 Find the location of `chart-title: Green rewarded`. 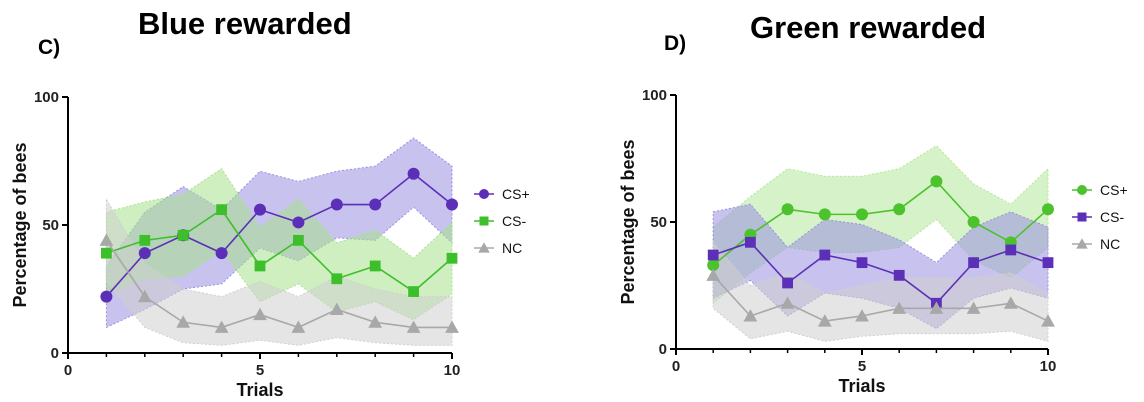

chart-title: Green rewarded is located at coordinates (868, 27).